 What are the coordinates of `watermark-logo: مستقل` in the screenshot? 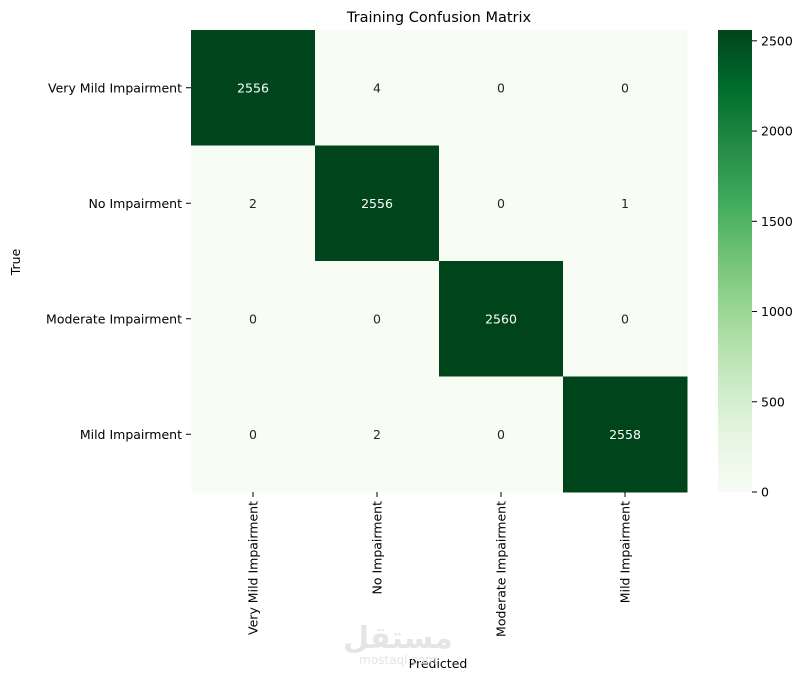 It's located at (398, 638).